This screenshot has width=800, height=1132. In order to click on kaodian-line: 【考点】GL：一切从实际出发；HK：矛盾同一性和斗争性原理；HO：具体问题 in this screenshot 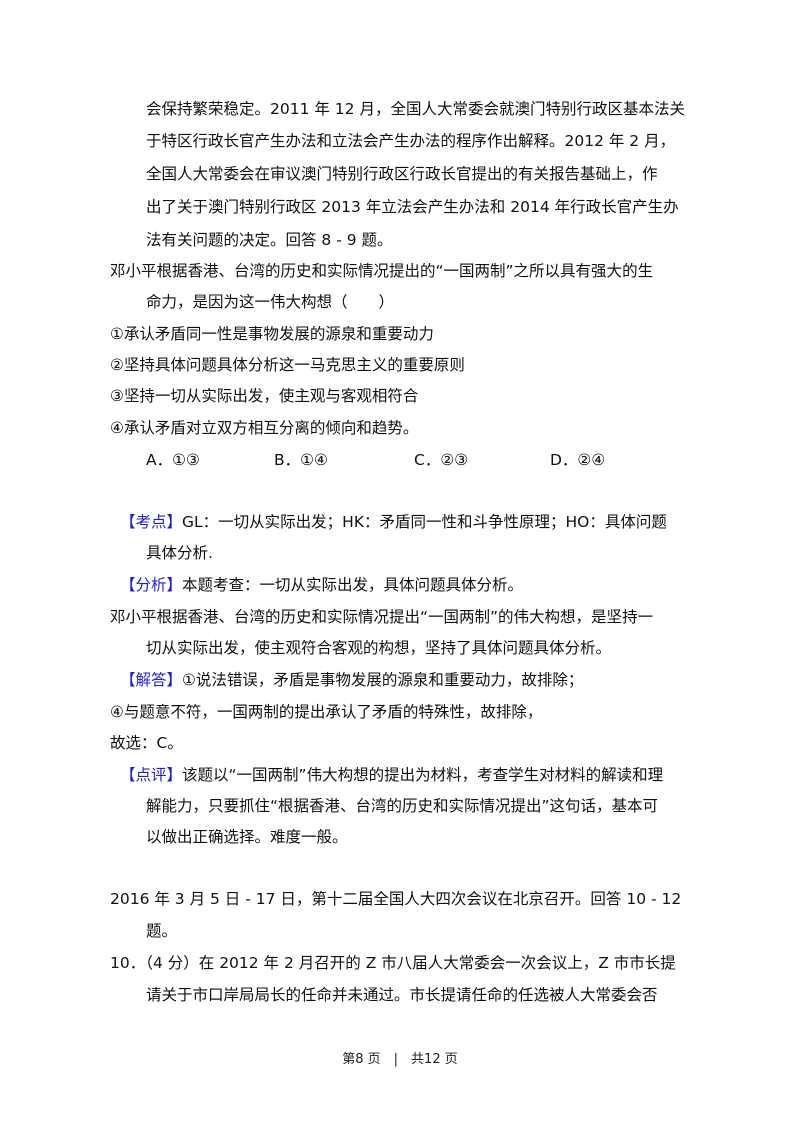, I will do `click(393, 522)`.